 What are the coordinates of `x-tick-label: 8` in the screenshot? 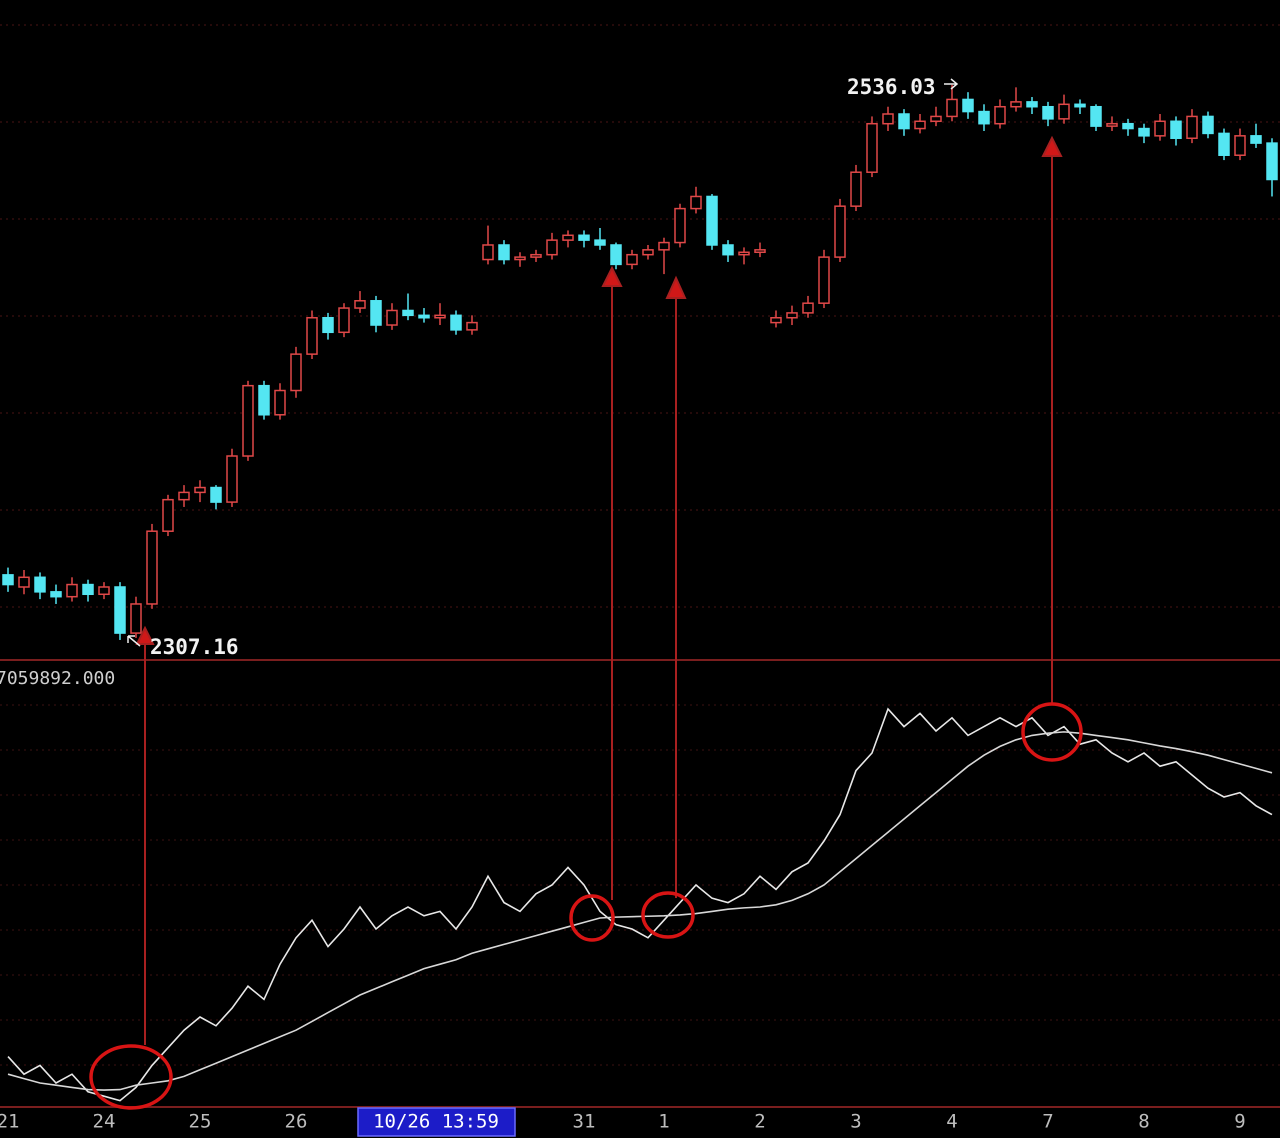 It's located at (1143, 1122).